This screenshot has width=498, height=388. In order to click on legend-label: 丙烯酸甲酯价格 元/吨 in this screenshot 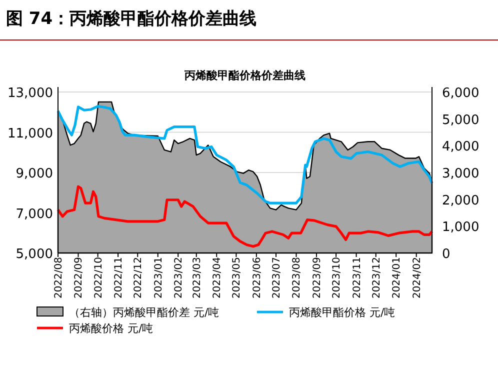, I will do `click(342, 312)`.